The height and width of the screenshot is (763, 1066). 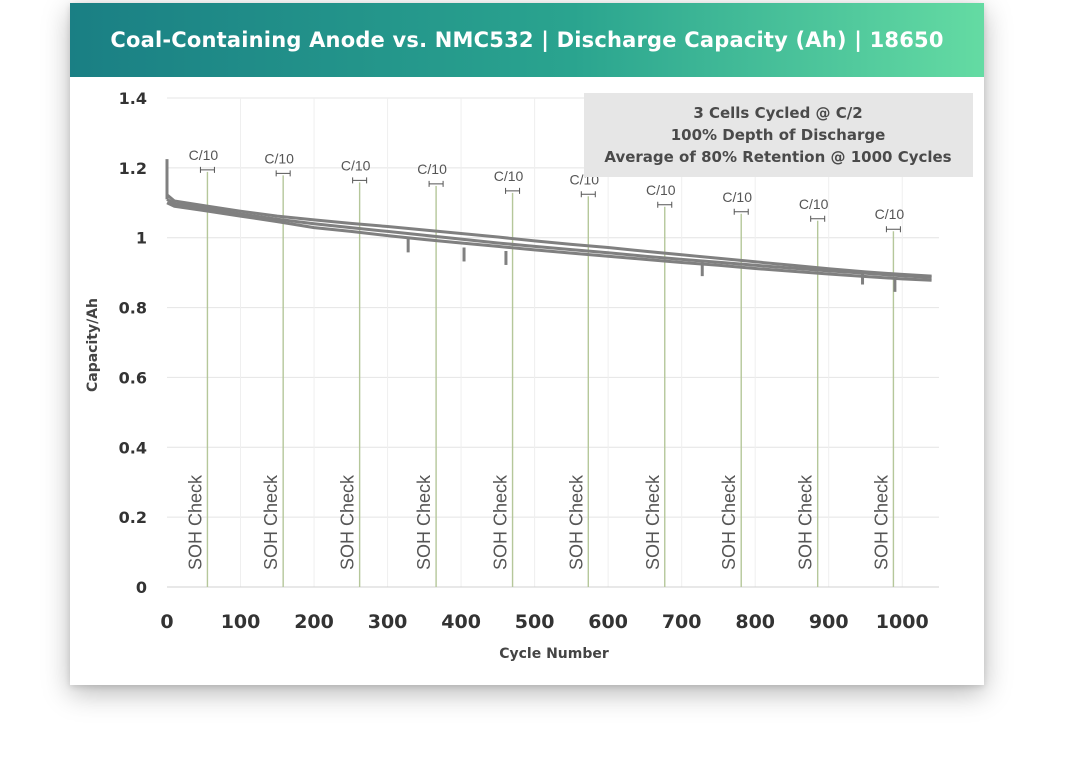 I want to click on y-tick-label: 0.8, so click(x=133, y=308).